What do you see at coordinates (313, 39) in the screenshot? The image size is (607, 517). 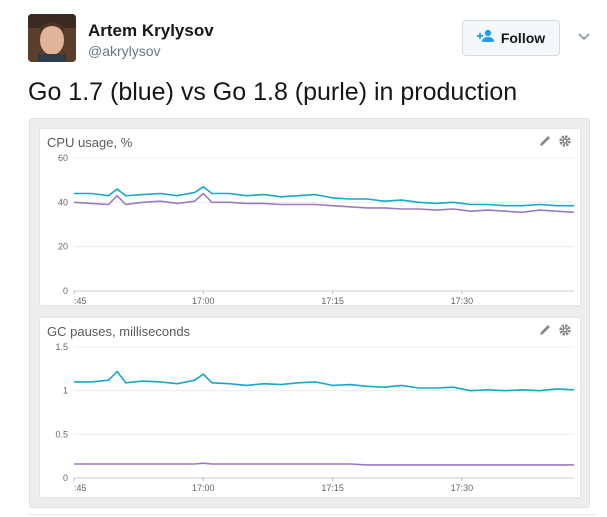 I see `tweet-header: Artem Krylysov @akrylysov Follow` at bounding box center [313, 39].